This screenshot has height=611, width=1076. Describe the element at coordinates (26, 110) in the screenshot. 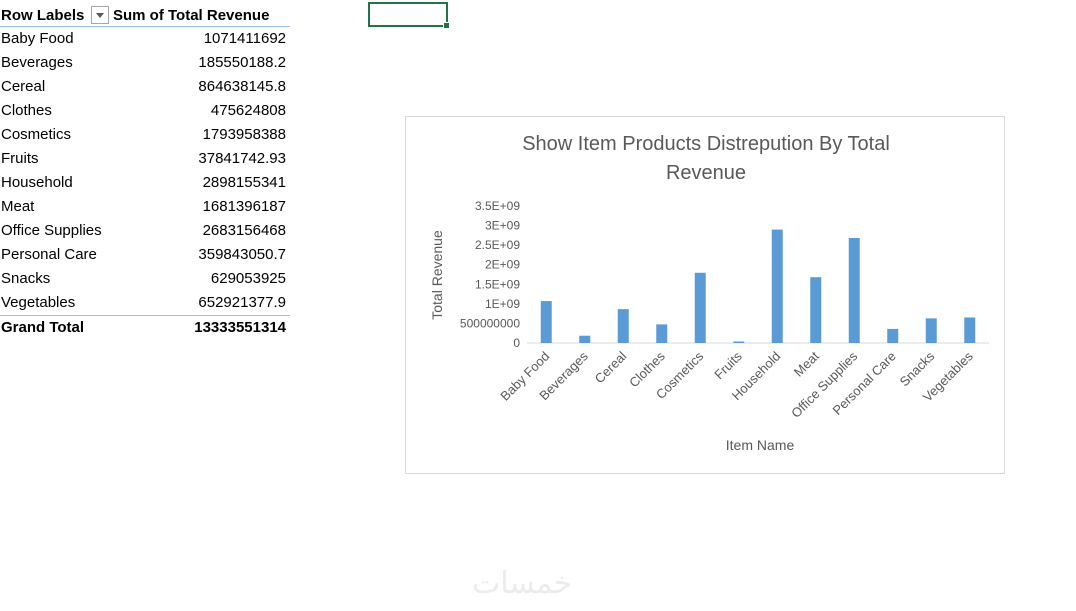

I see `row-label: Clothes` at that location.